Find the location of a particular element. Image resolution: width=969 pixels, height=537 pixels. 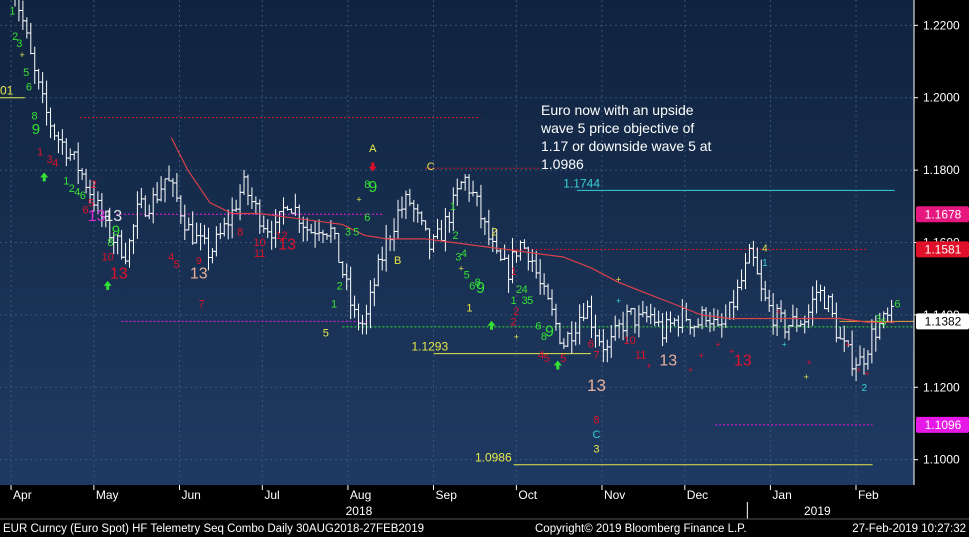

y-tick-label: 1.1200 is located at coordinates (941, 387).